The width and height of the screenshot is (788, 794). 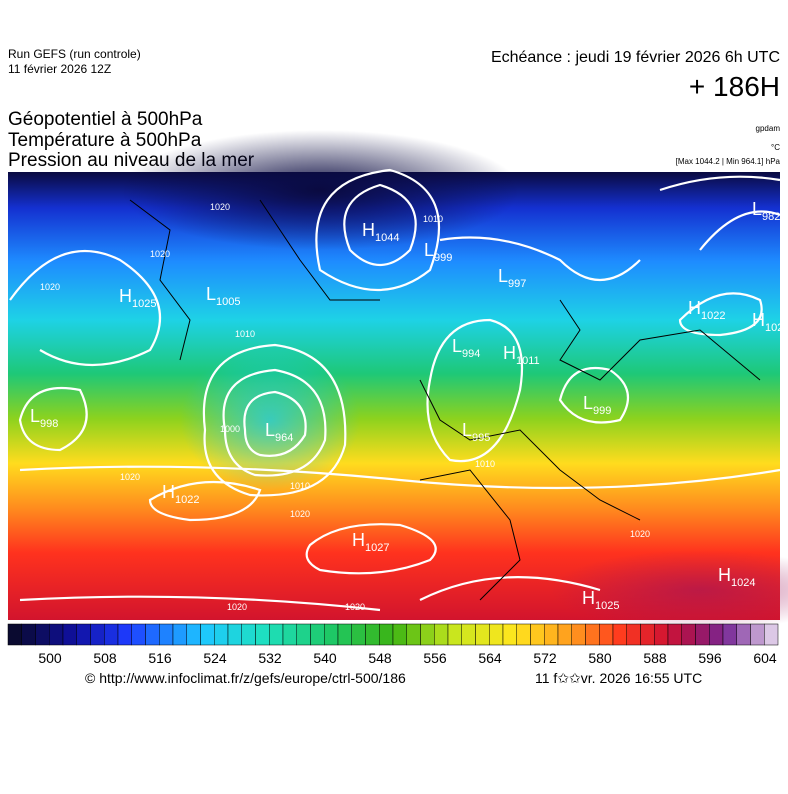 I want to click on system-value: 997, so click(x=517, y=284).